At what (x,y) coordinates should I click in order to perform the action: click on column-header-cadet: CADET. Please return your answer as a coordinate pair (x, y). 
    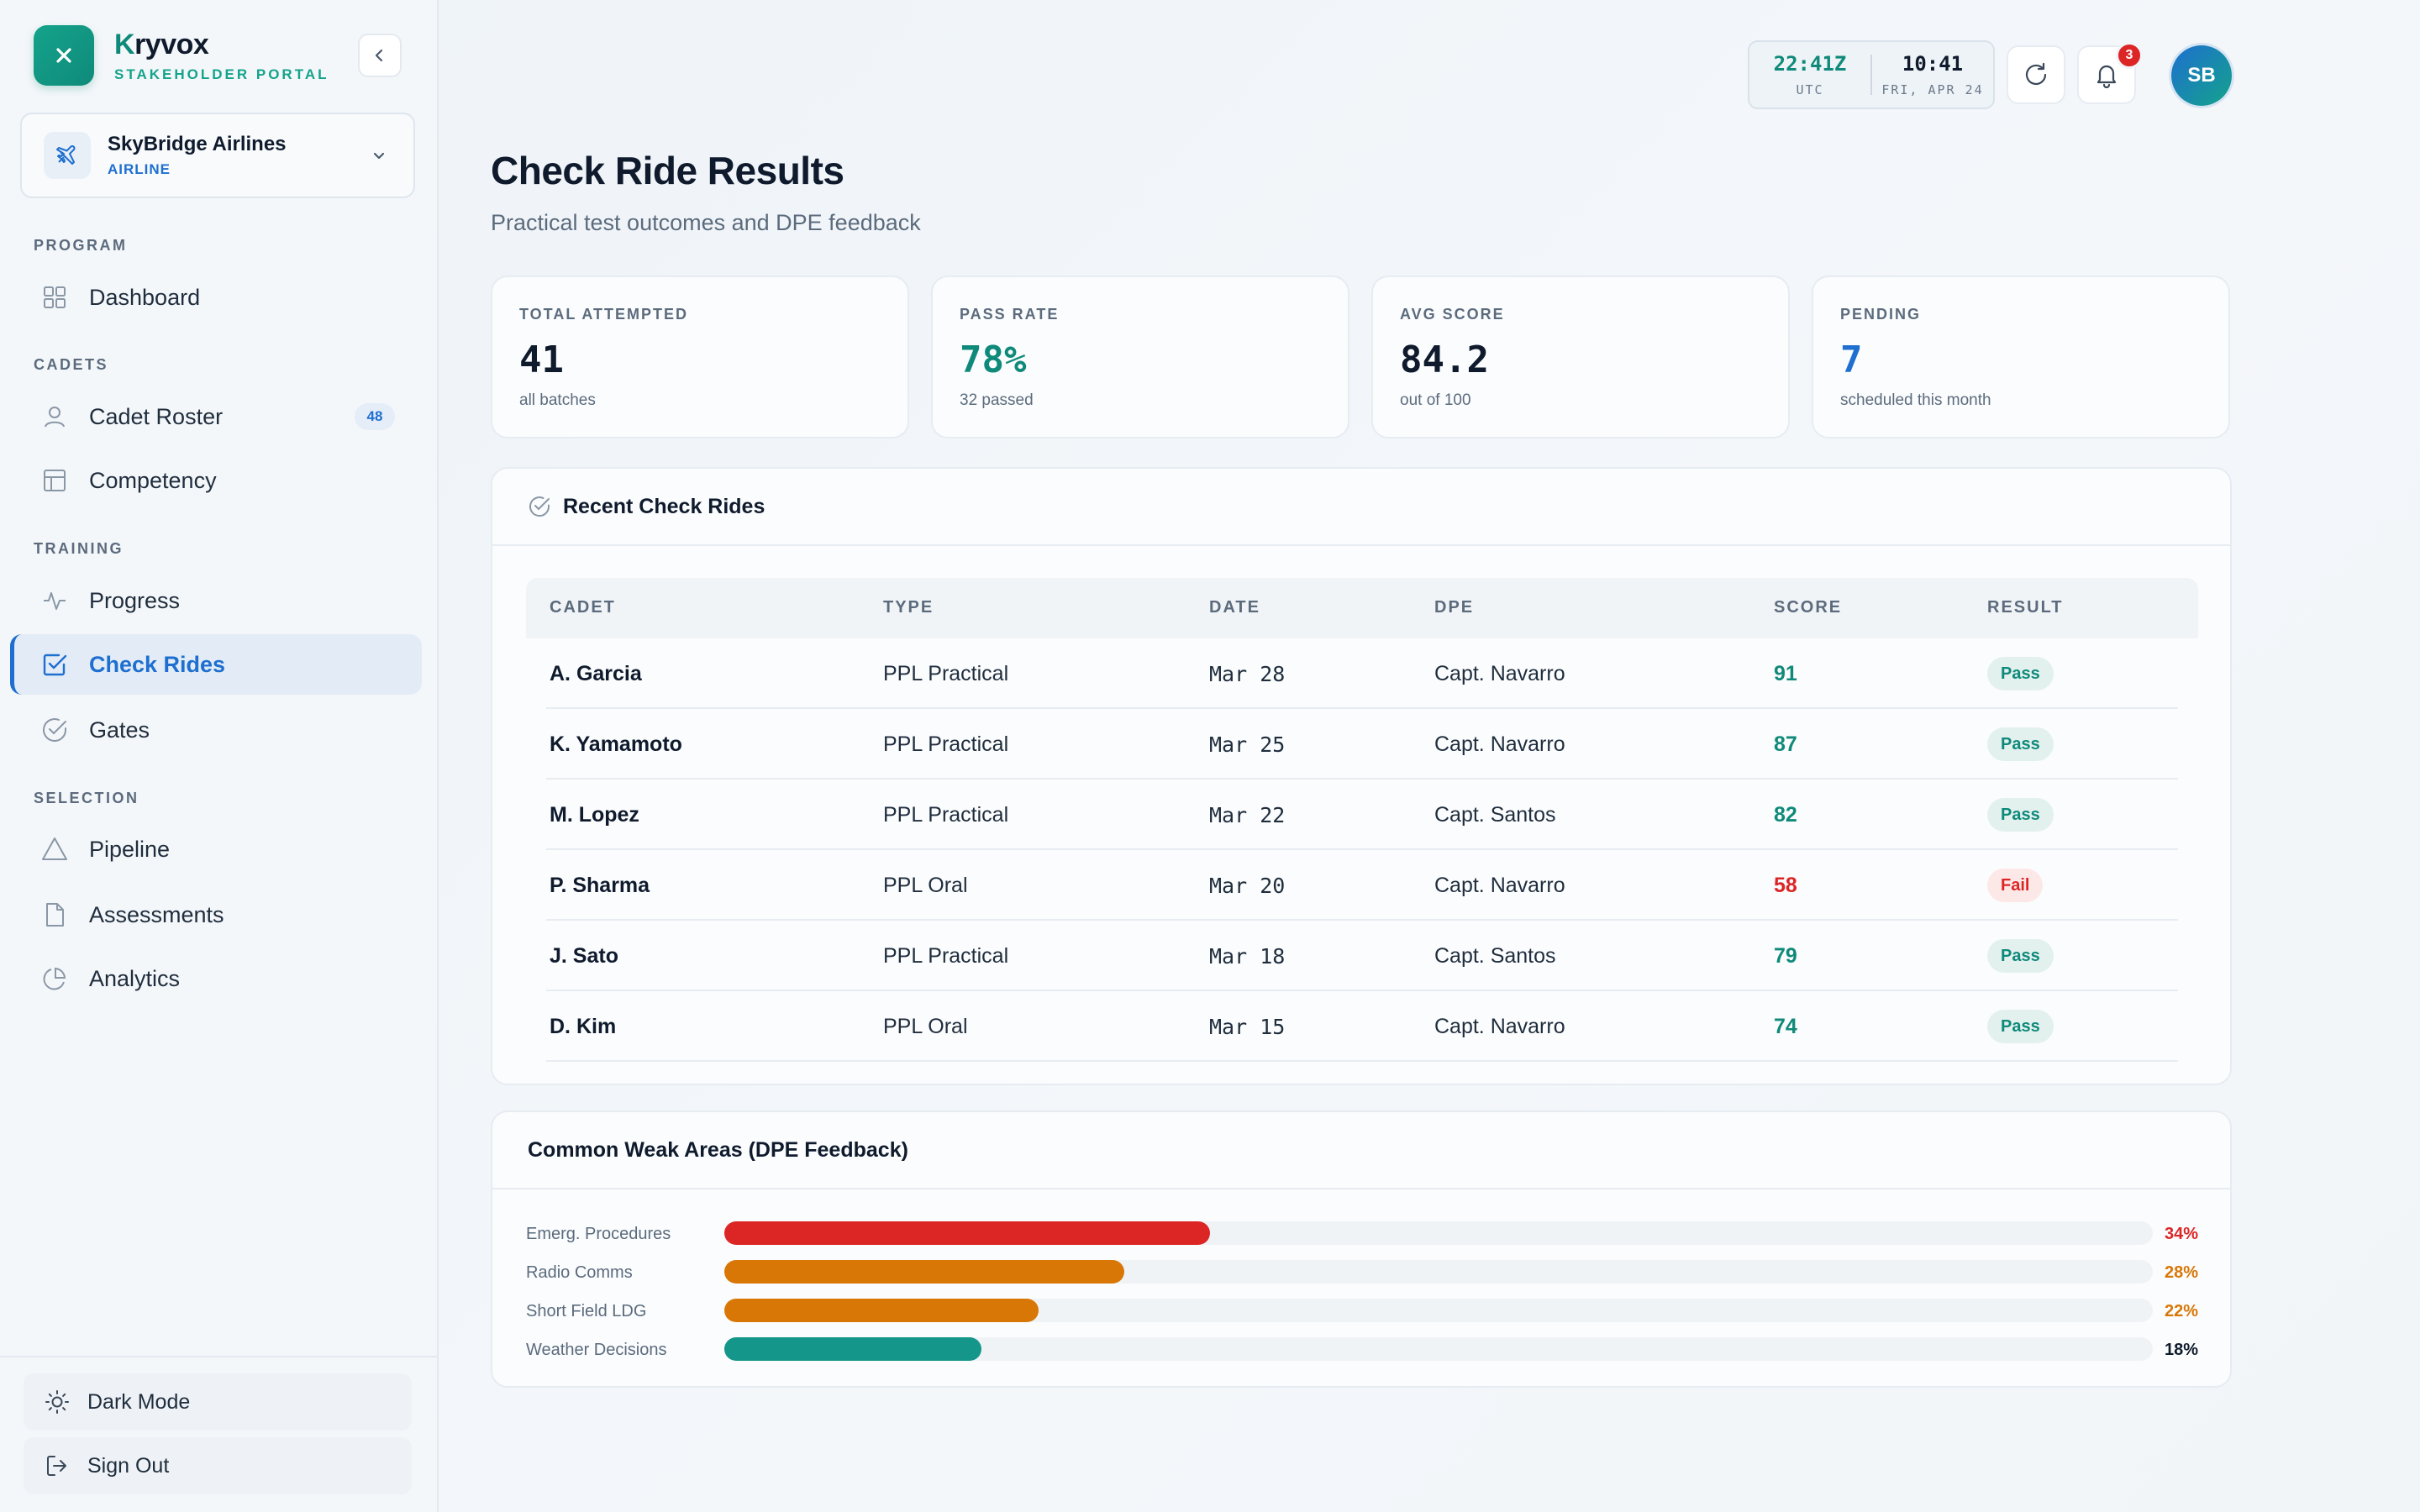
    Looking at the image, I should click on (583, 607).